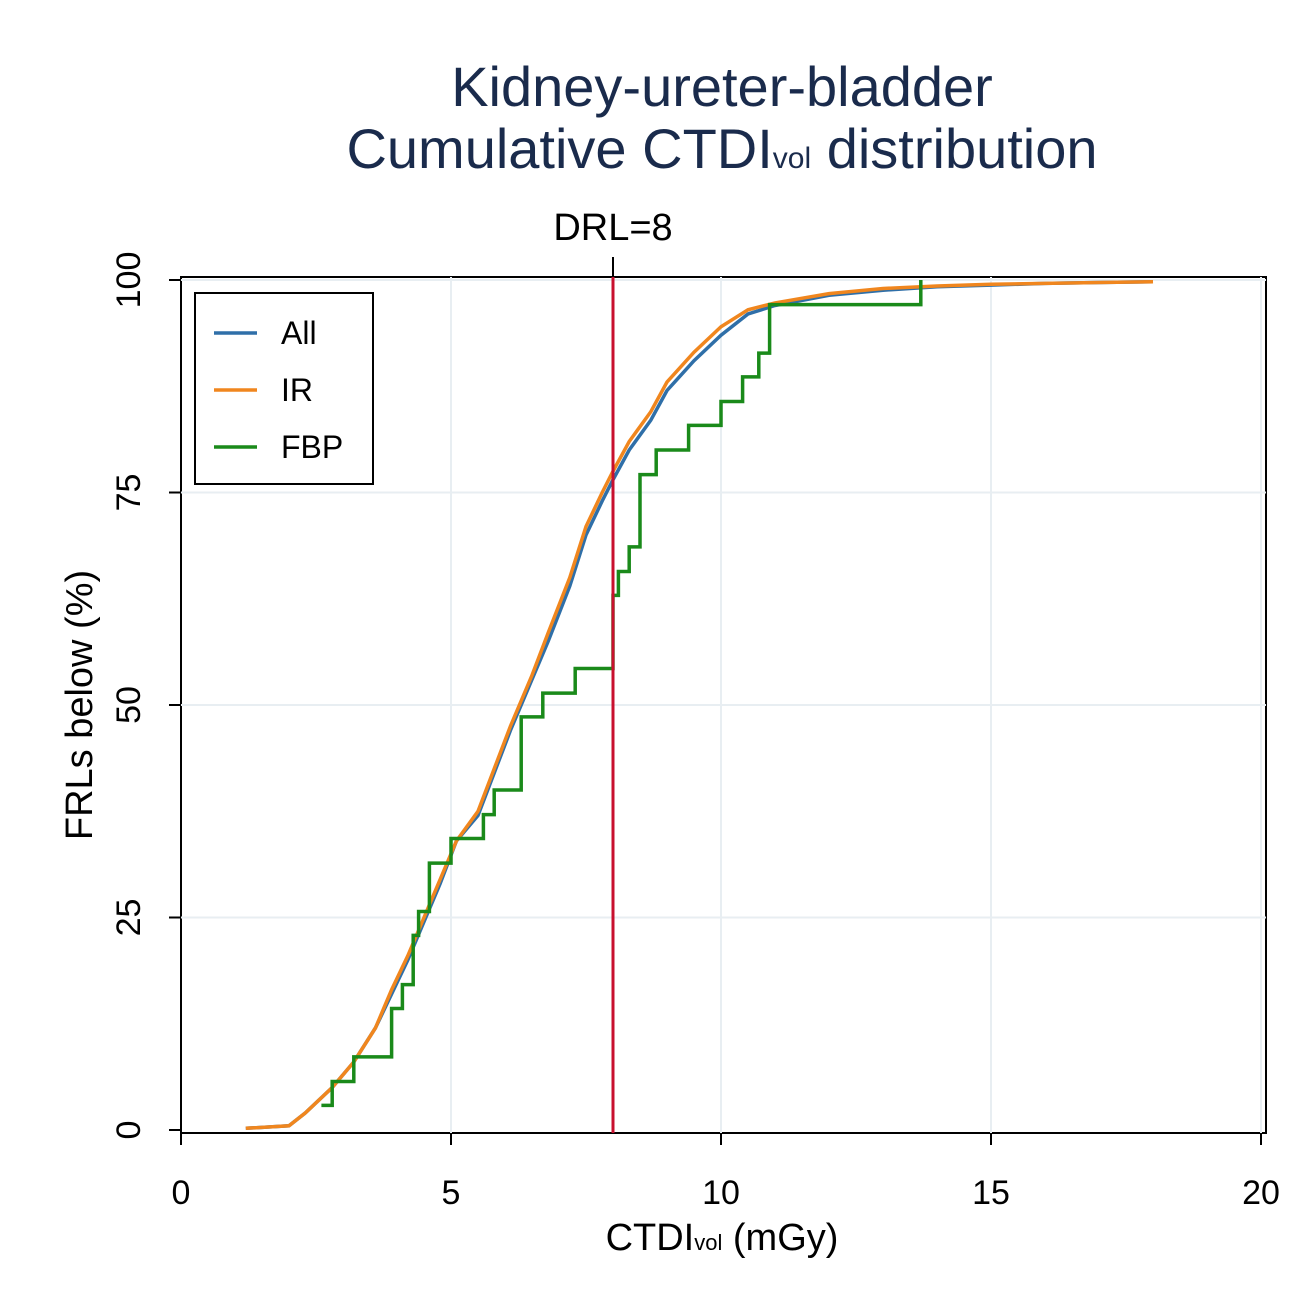 The width and height of the screenshot is (1313, 1313). What do you see at coordinates (722, 86) in the screenshot?
I see `chart-title-line1: Kidney-ureter-bladder` at bounding box center [722, 86].